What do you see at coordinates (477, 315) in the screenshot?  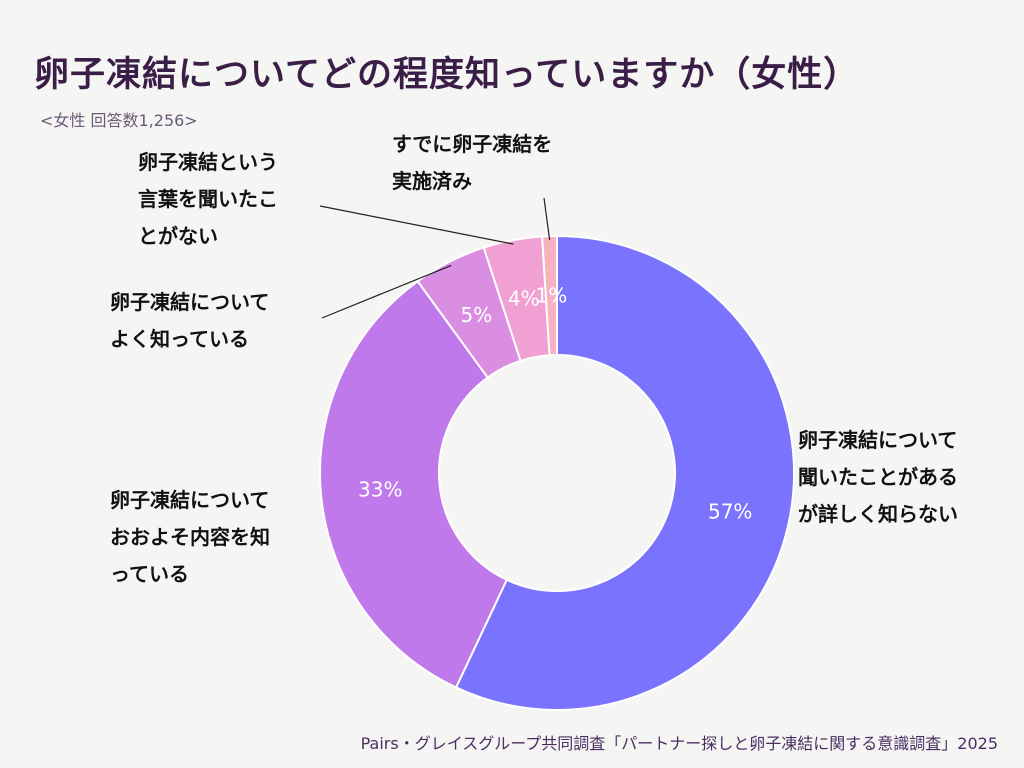 I see `pct-label-know-well: 5%` at bounding box center [477, 315].